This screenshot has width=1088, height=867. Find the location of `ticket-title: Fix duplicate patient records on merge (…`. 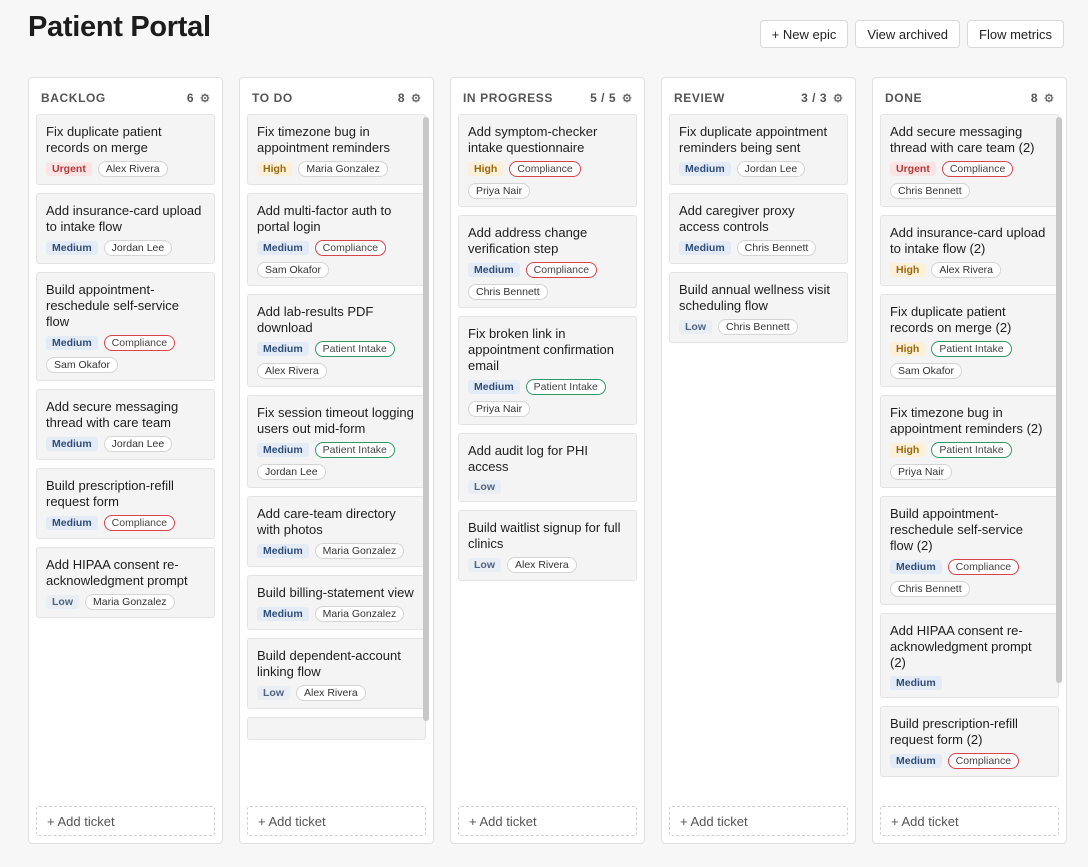

ticket-title: Fix duplicate patient records on merge (… is located at coordinates (951, 319).